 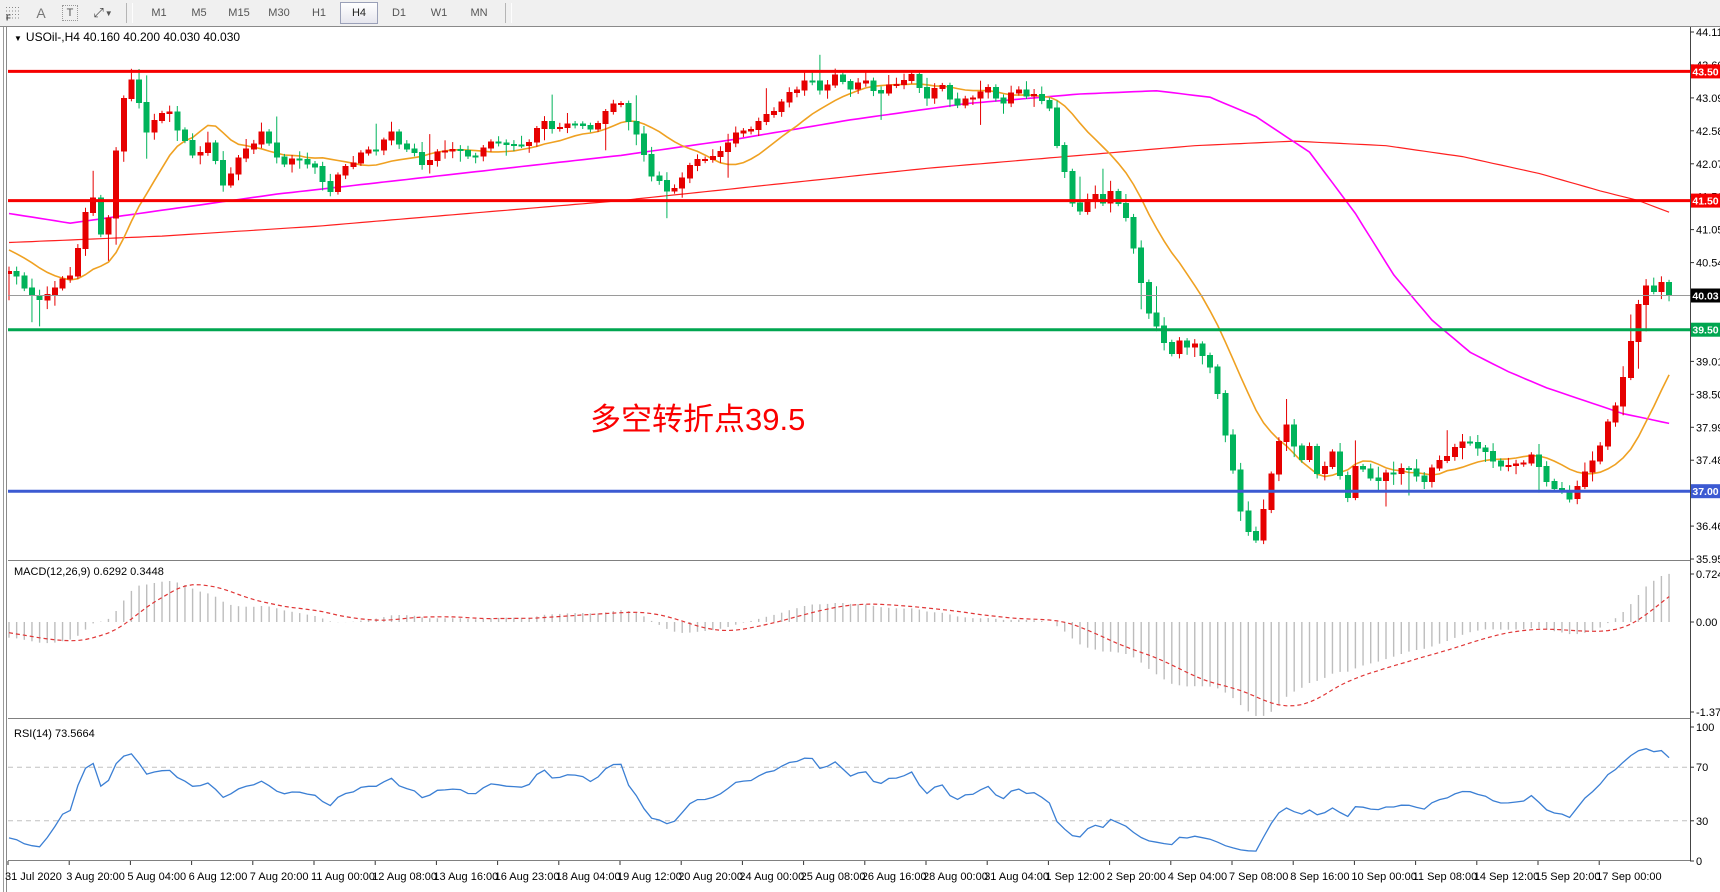 What do you see at coordinates (479, 13) in the screenshot?
I see `timeframe-mn-button: MN` at bounding box center [479, 13].